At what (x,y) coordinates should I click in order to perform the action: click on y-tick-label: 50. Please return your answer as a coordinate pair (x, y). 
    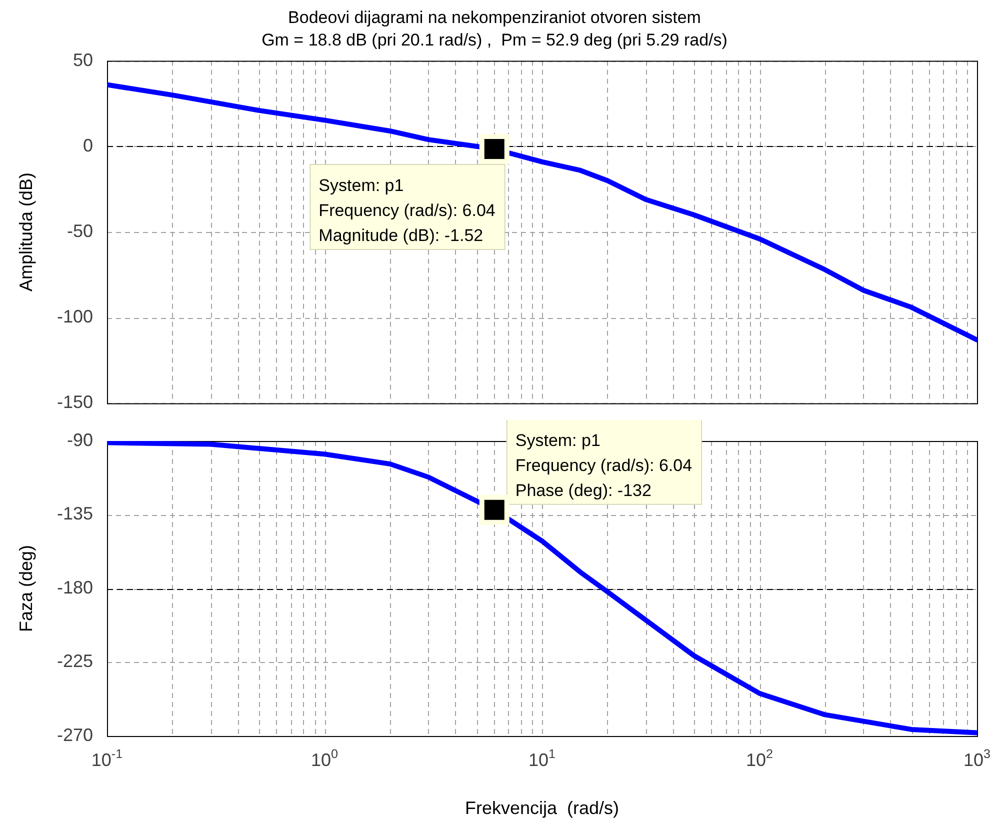
    Looking at the image, I should click on (82, 60).